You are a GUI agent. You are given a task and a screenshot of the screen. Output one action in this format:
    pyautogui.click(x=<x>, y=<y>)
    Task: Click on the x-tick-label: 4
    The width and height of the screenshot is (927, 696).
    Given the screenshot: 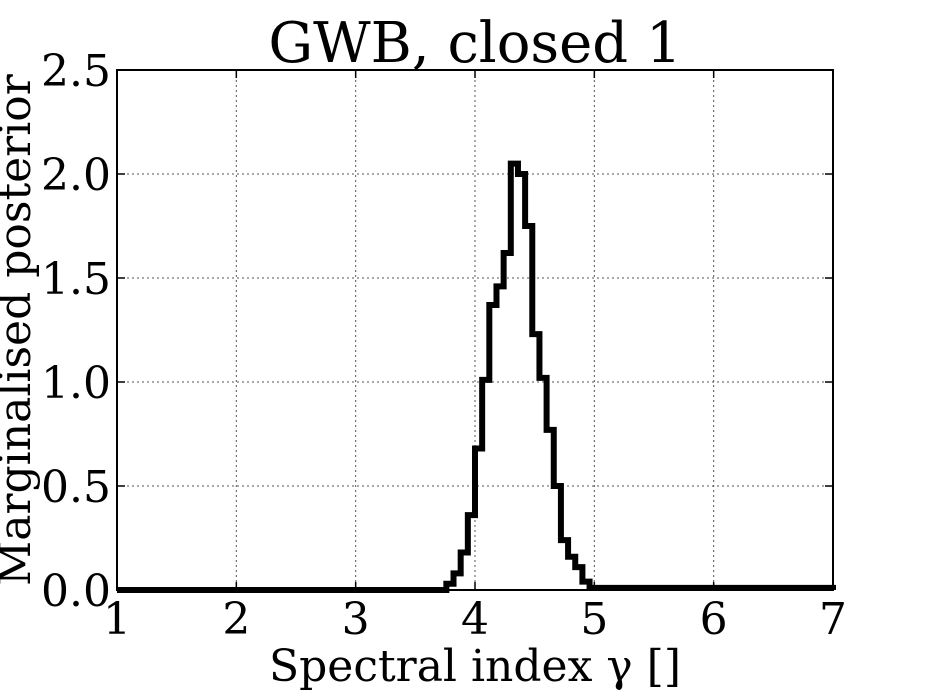 What is the action you would take?
    pyautogui.click(x=475, y=619)
    